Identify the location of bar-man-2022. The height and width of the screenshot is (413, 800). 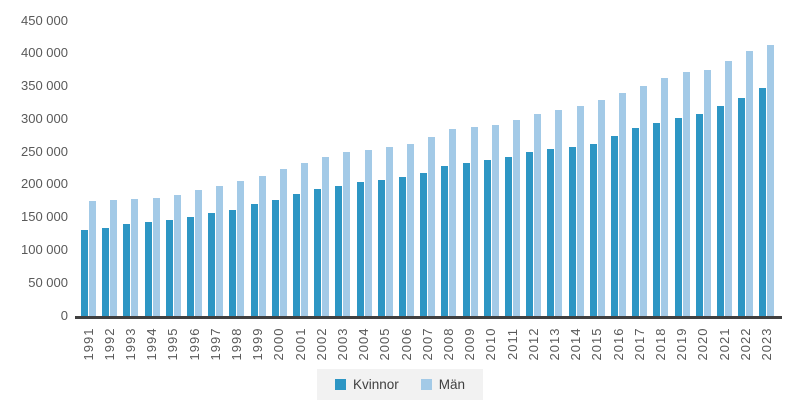
(750, 183).